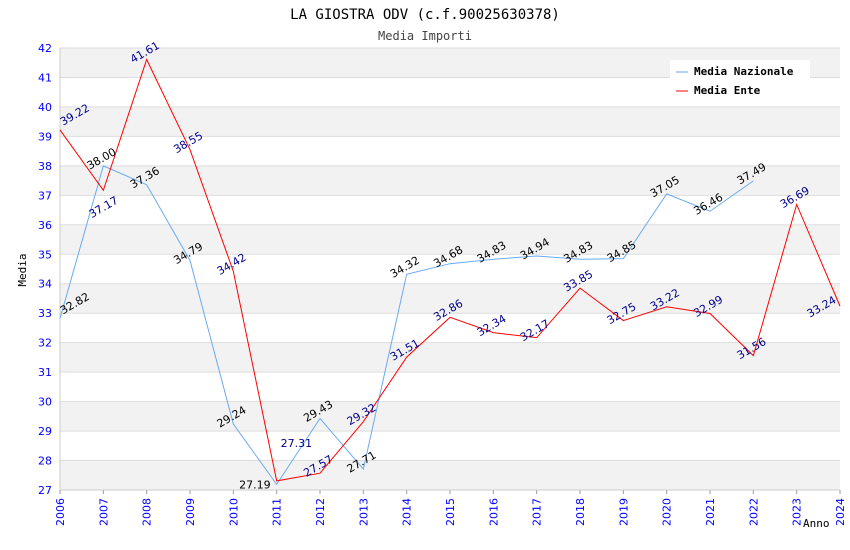 The height and width of the screenshot is (550, 850). Describe the element at coordinates (45, 490) in the screenshot. I see `y-tick-label: 27` at that location.